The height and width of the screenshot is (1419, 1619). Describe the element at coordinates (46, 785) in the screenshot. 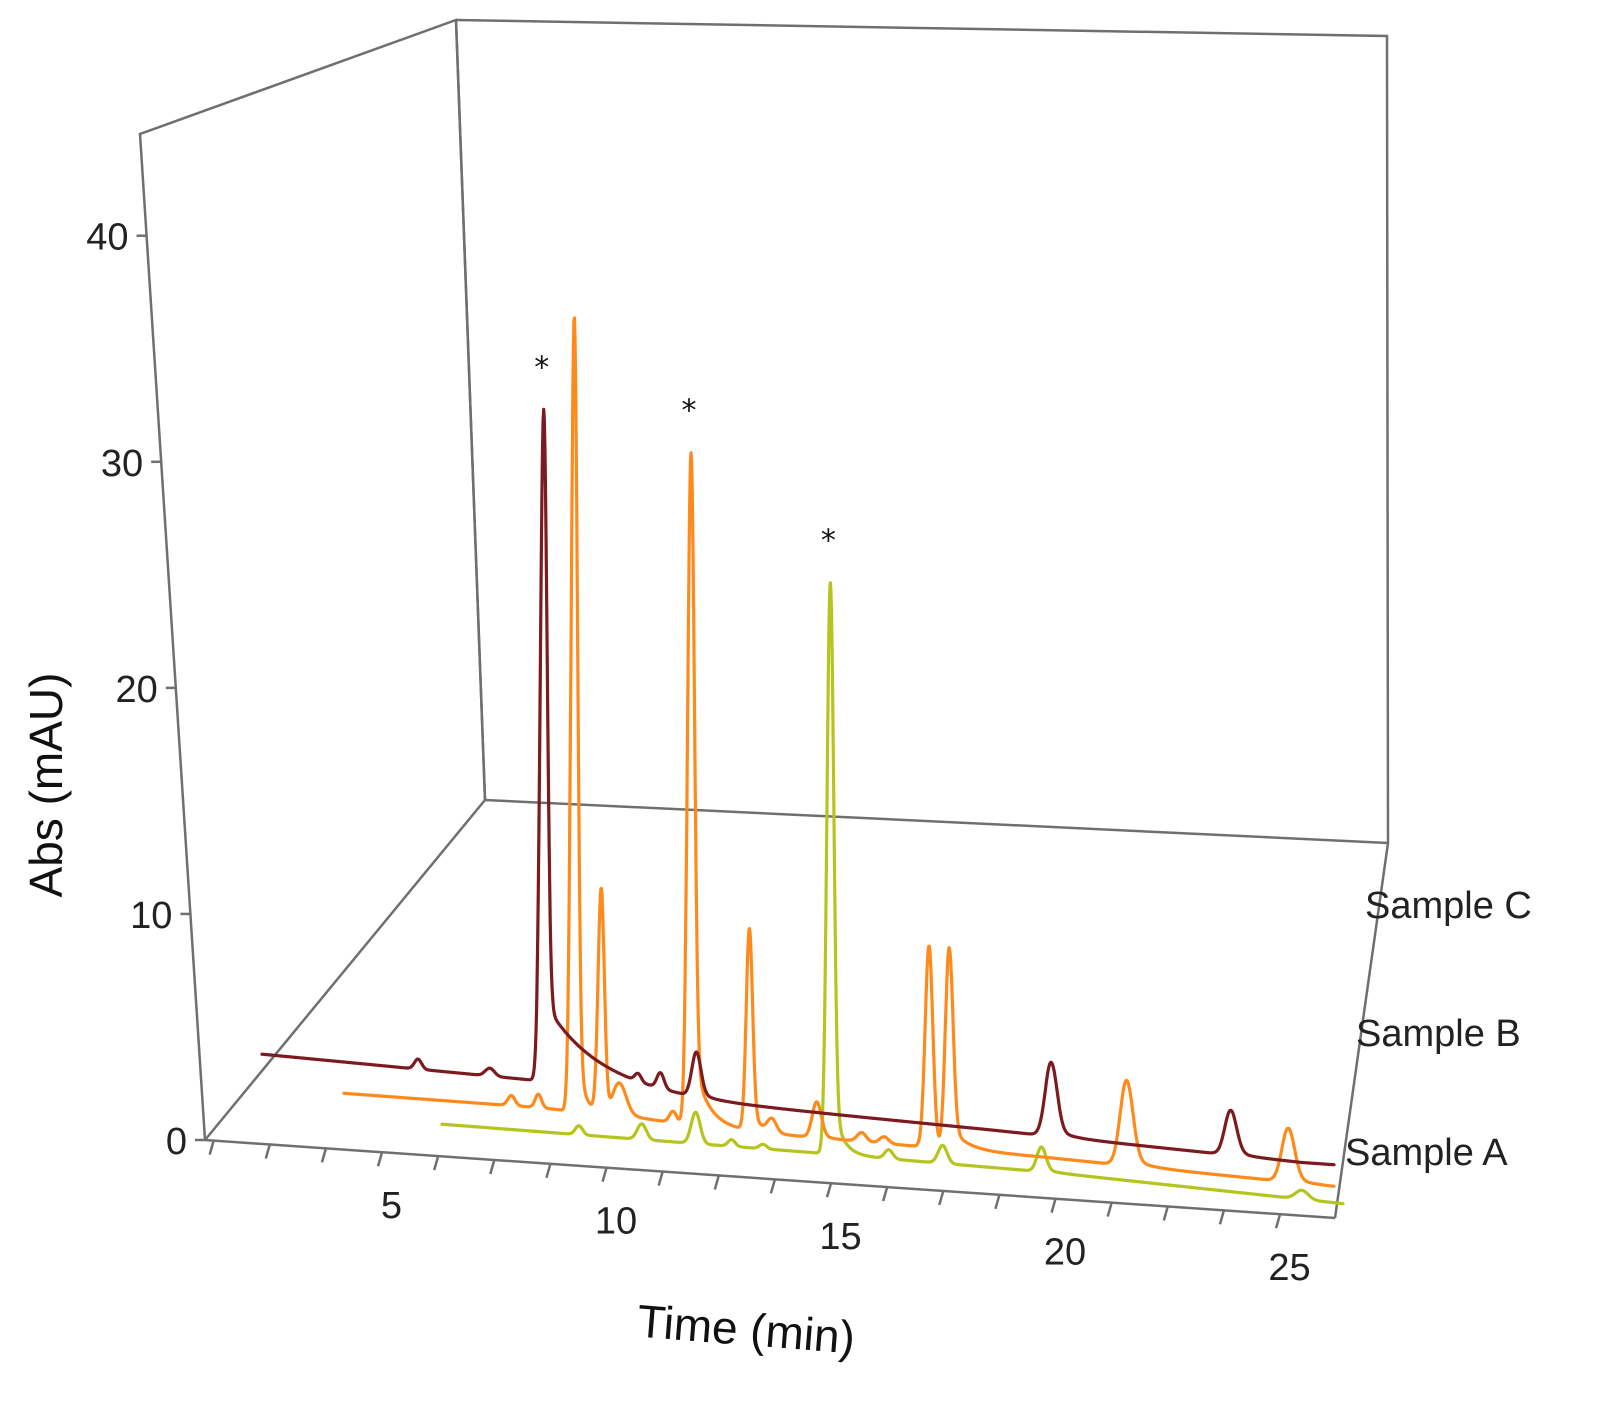

I see `y-axis-title: Abs (mAU)` at that location.